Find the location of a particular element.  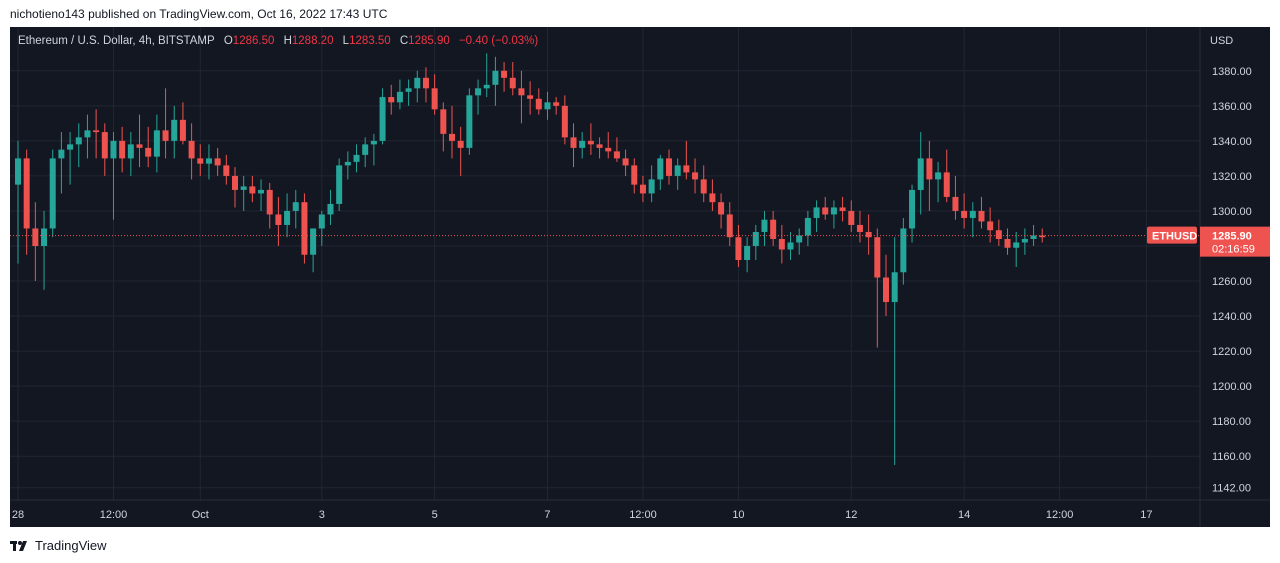

price-tick-label: 1380.00 is located at coordinates (1232, 72).